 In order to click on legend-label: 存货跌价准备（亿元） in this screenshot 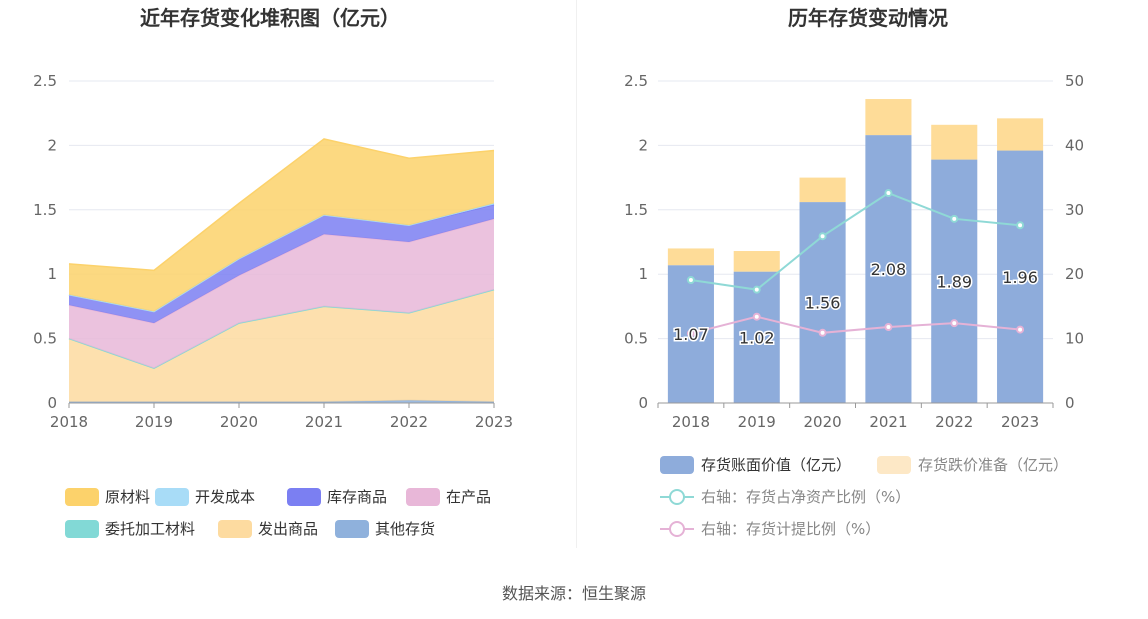, I will do `click(993, 465)`.